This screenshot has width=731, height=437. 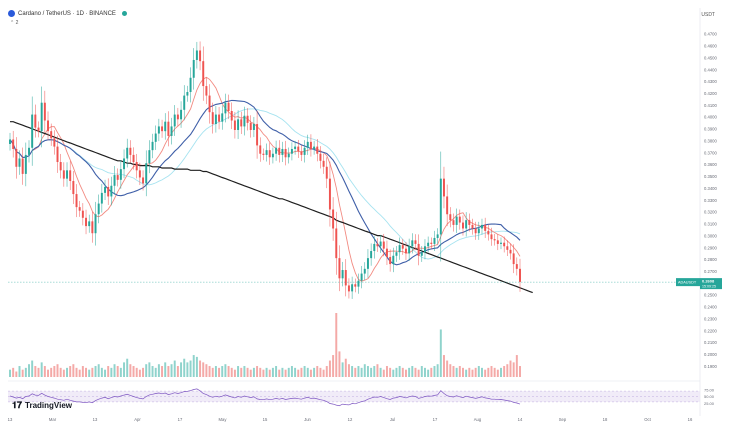 I want to click on y-tick-label: 0.2800, so click(x=710, y=259).